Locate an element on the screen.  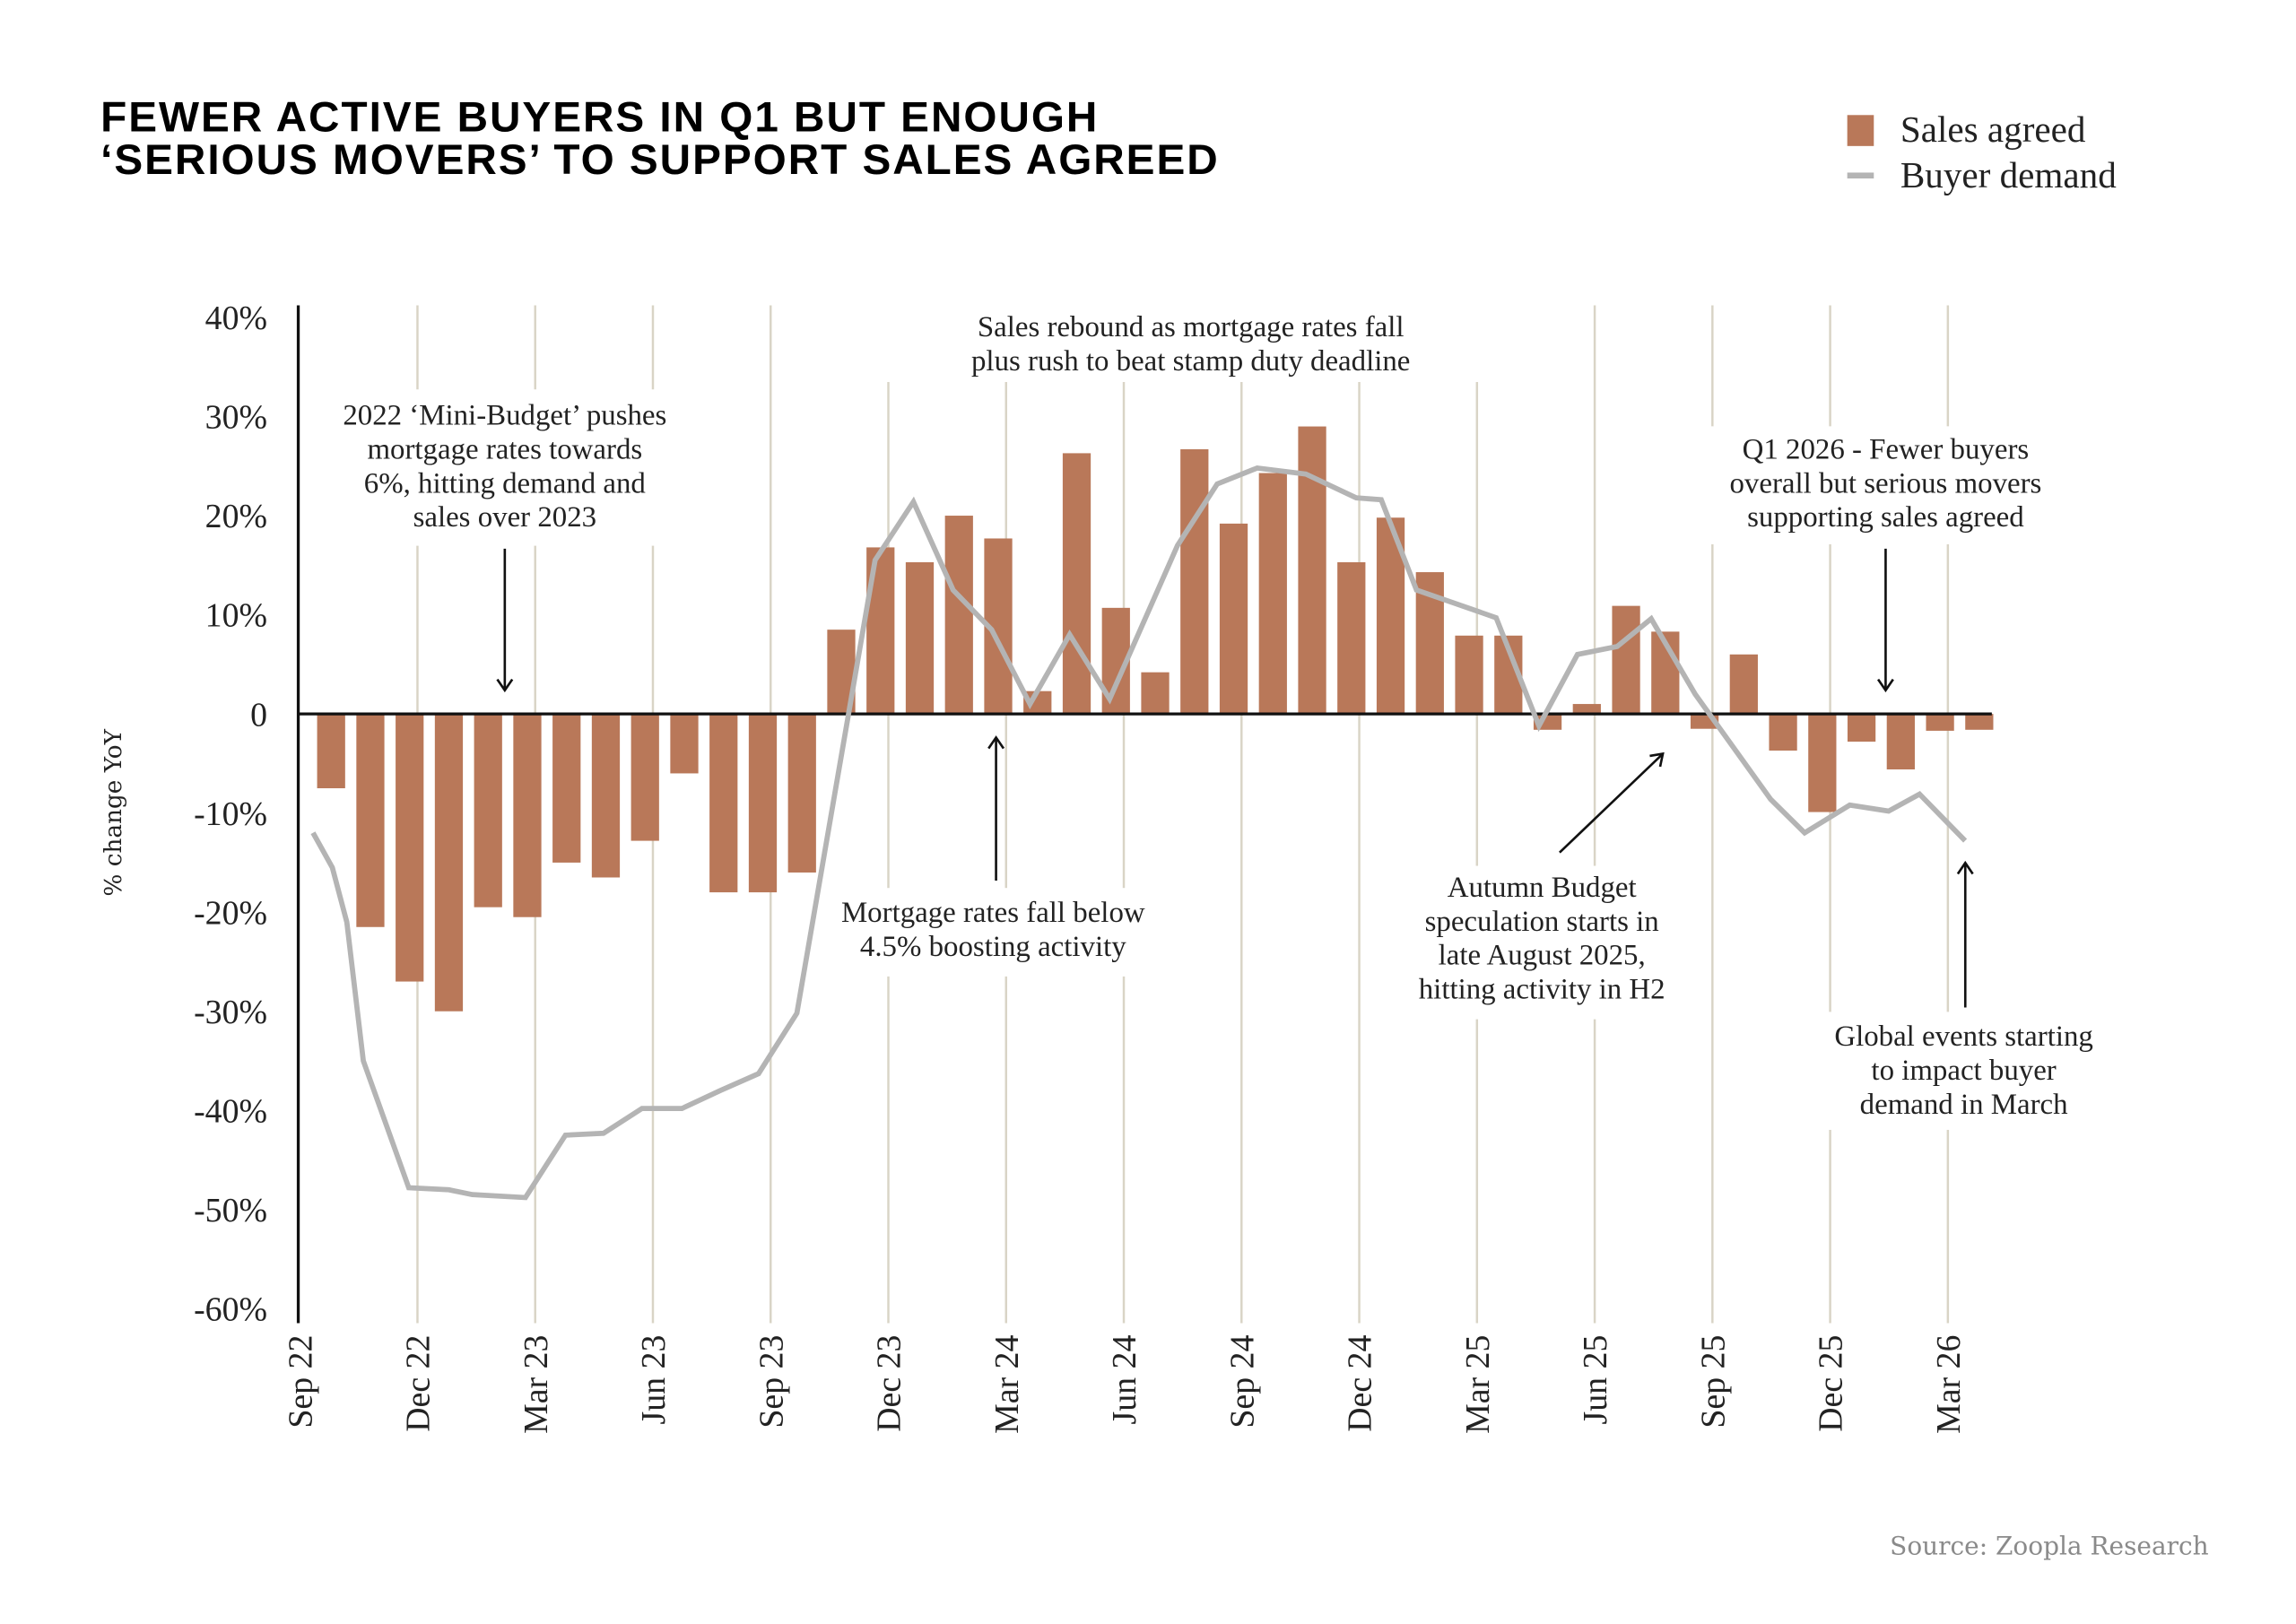
y-tick-label: -20% is located at coordinates (230, 913).